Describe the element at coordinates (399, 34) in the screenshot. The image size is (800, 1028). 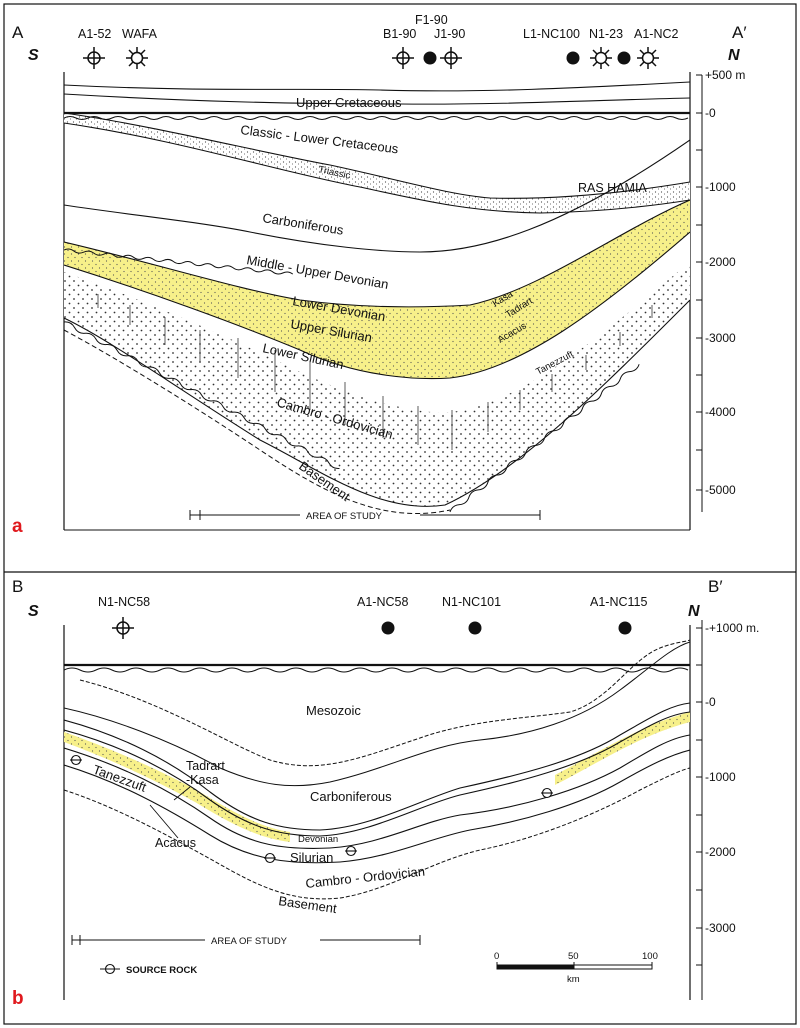
I see `well-label: B1-90` at that location.